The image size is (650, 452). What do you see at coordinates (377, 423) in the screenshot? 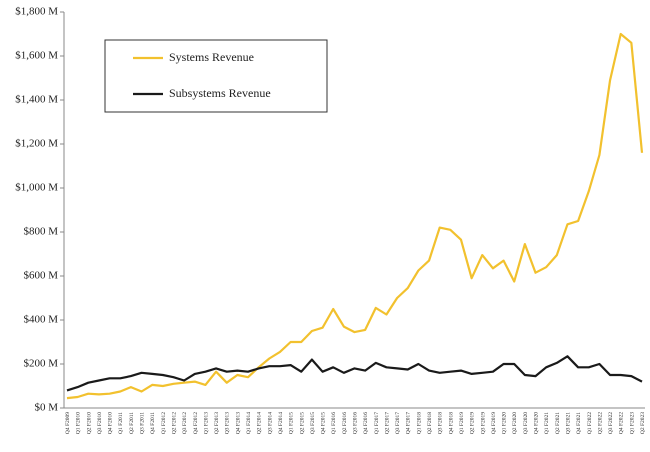
I see `x-tick-label: Q1 F2017` at bounding box center [377, 423].